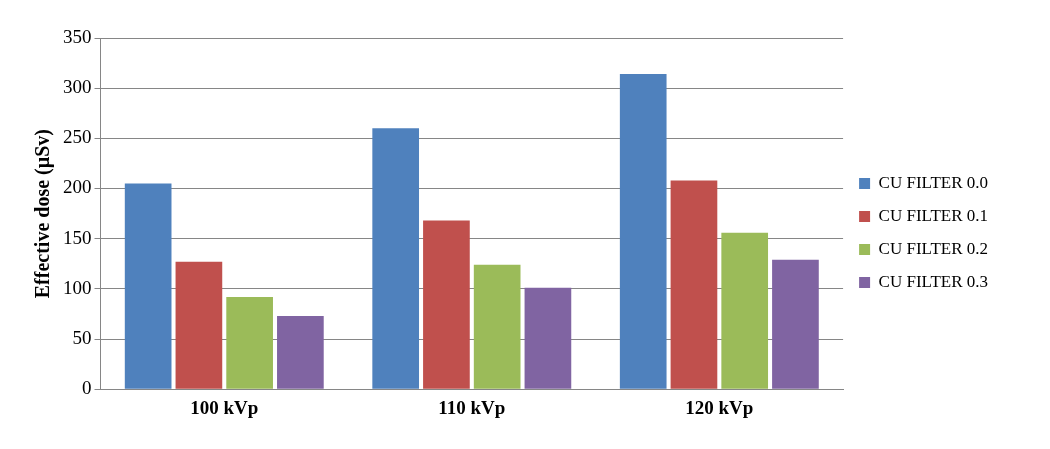 The height and width of the screenshot is (449, 1050). What do you see at coordinates (933, 215) in the screenshot?
I see `legend-label: CU FILTER 0.1` at bounding box center [933, 215].